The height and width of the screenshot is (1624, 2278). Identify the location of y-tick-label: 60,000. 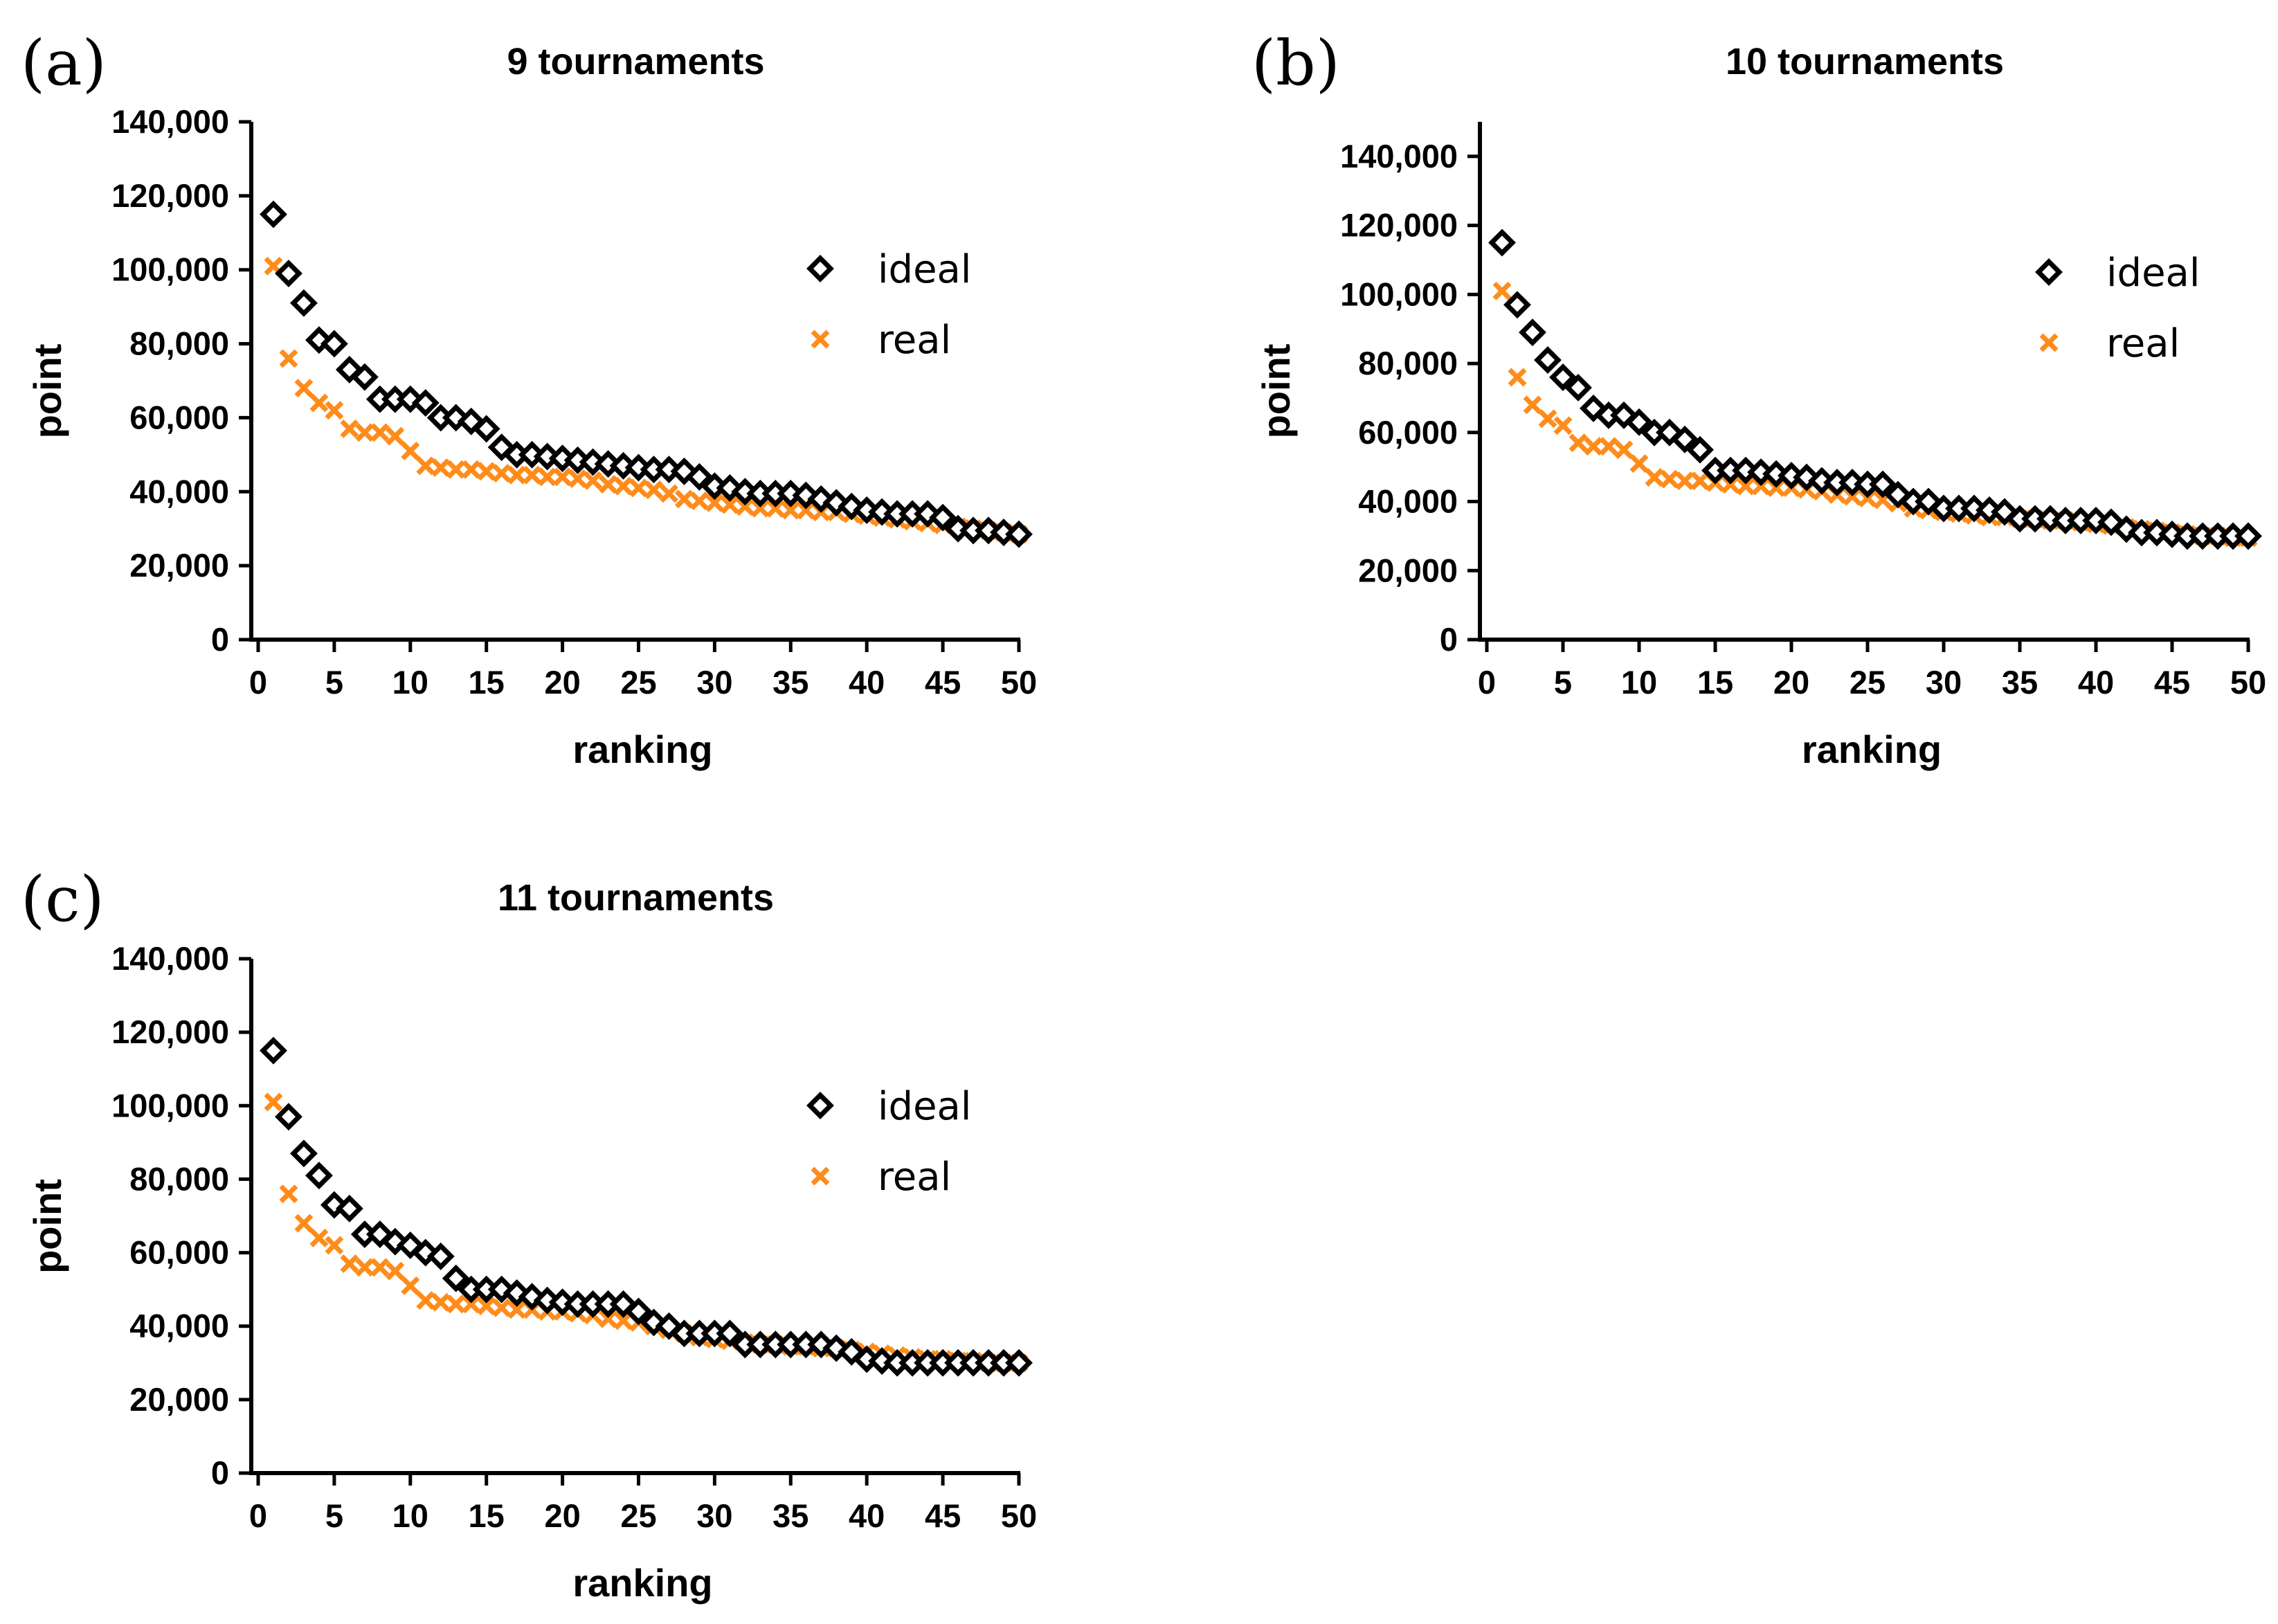
(179, 1252).